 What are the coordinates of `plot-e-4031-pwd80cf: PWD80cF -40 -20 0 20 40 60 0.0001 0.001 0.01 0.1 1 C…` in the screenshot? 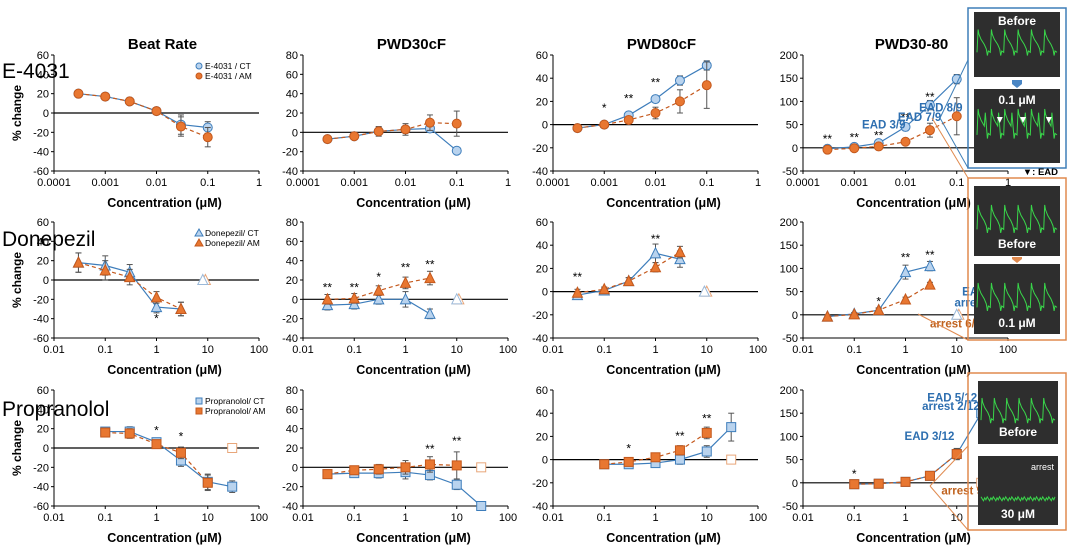 It's located at (646, 123).